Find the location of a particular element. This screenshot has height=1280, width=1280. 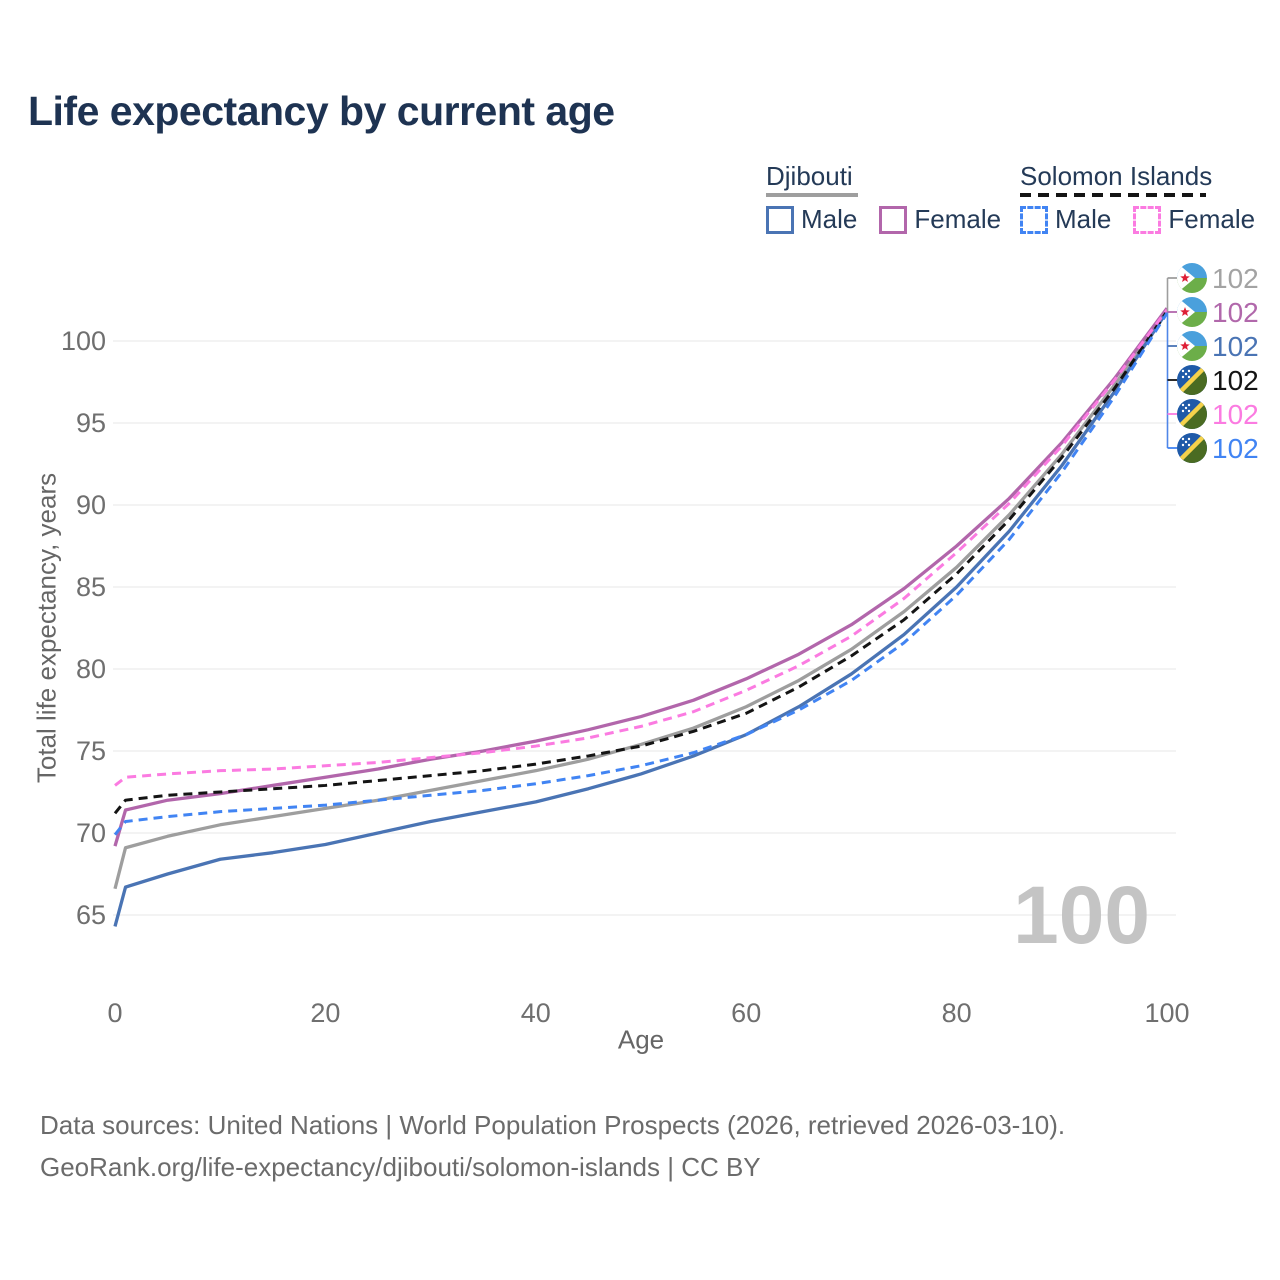

y-tick-label: 70 is located at coordinates (91, 833).